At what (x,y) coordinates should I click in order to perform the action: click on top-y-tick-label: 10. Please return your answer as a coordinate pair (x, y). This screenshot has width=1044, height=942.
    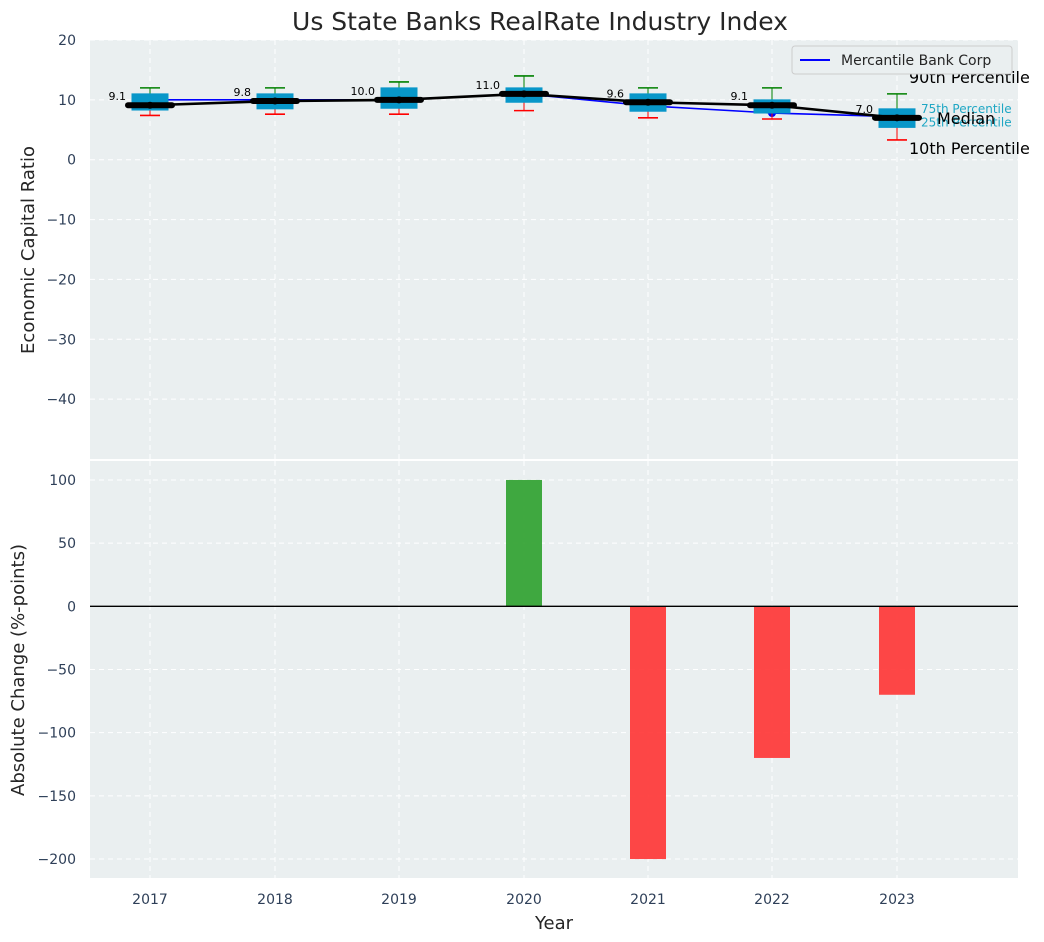
    Looking at the image, I should click on (67, 101).